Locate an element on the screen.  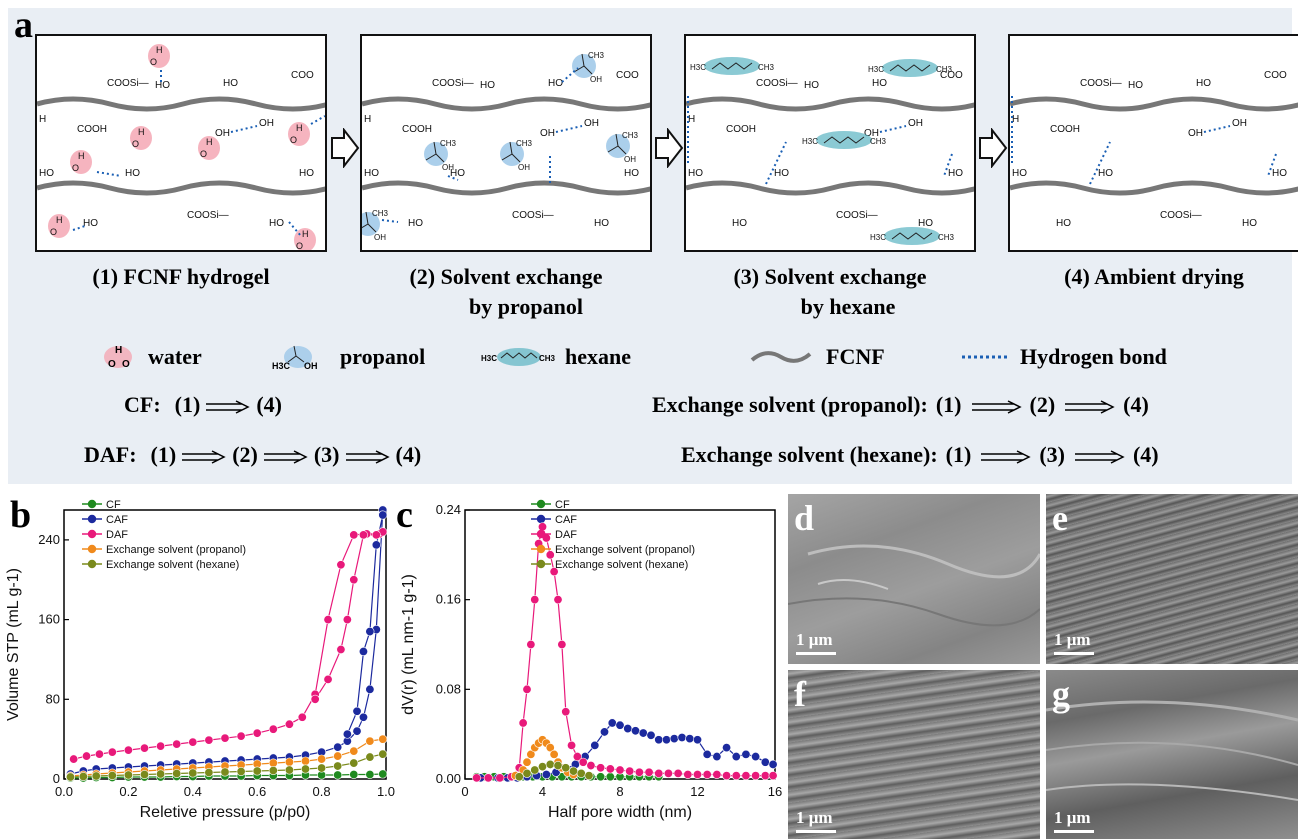
x-tick-label: 0.4 is located at coordinates (193, 791).